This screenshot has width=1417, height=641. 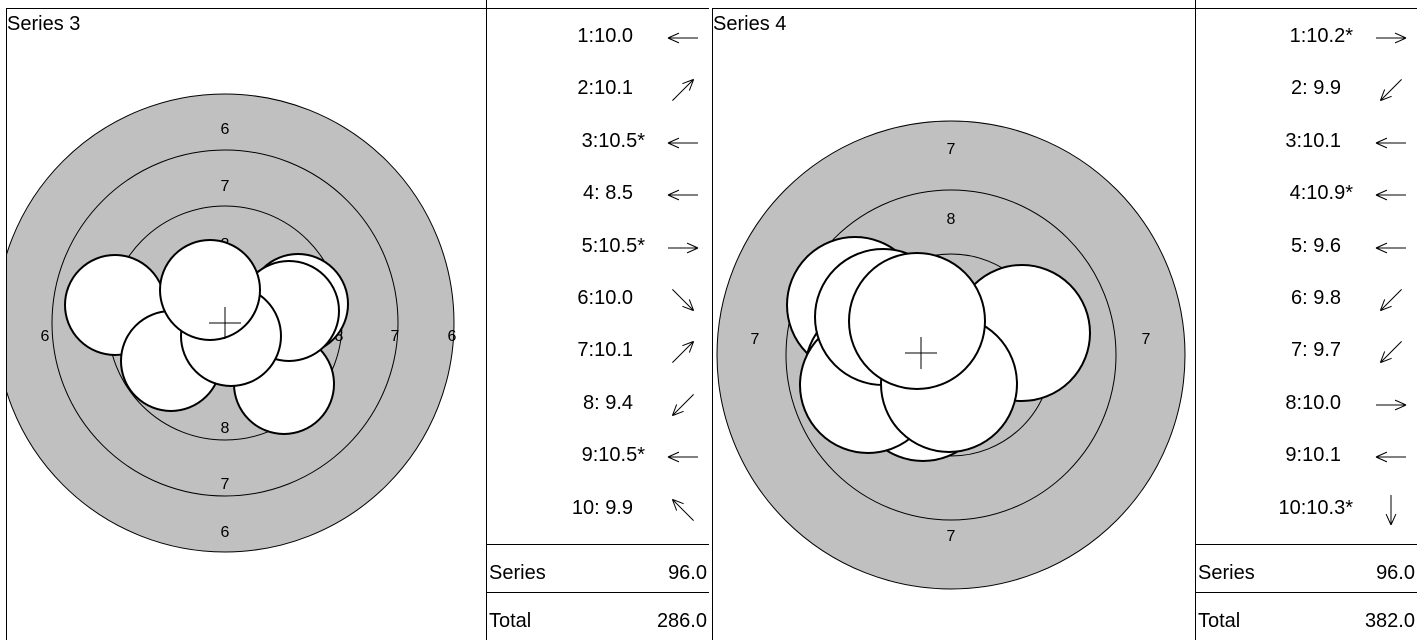 I want to click on shot-row: 2: 9.9, so click(x=1306, y=90).